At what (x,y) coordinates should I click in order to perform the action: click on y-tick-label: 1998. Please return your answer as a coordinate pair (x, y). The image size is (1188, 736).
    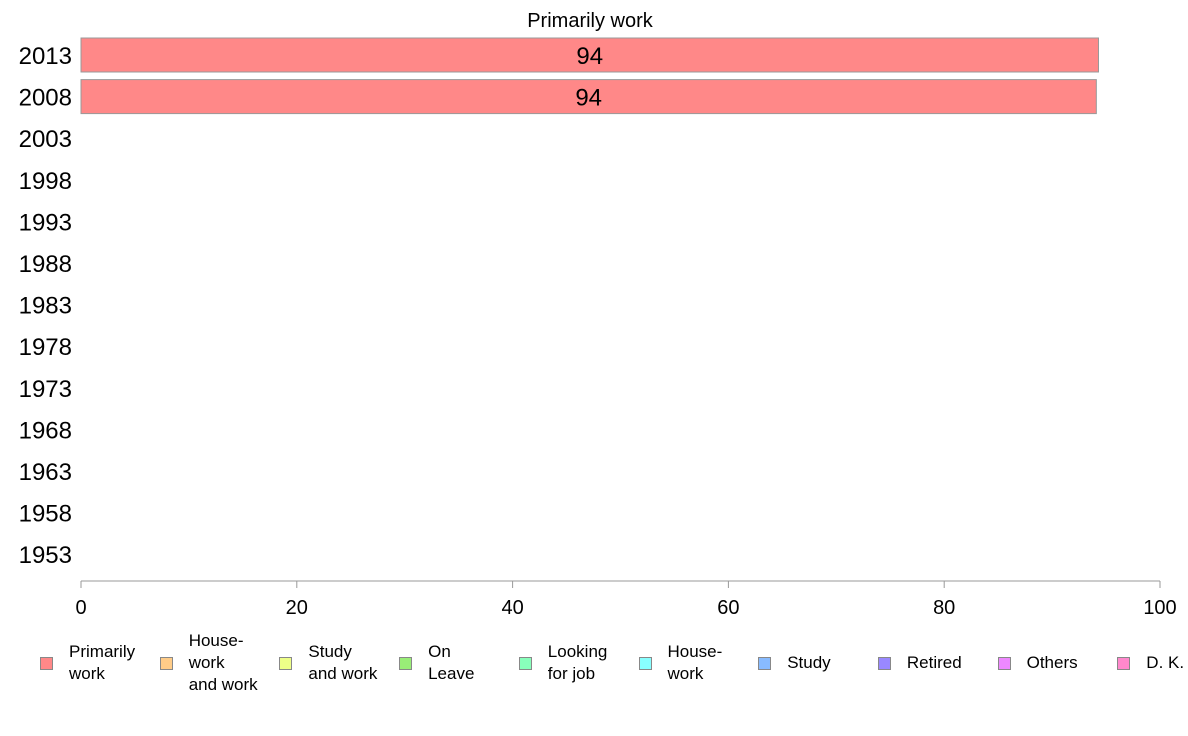
    Looking at the image, I should click on (45, 181).